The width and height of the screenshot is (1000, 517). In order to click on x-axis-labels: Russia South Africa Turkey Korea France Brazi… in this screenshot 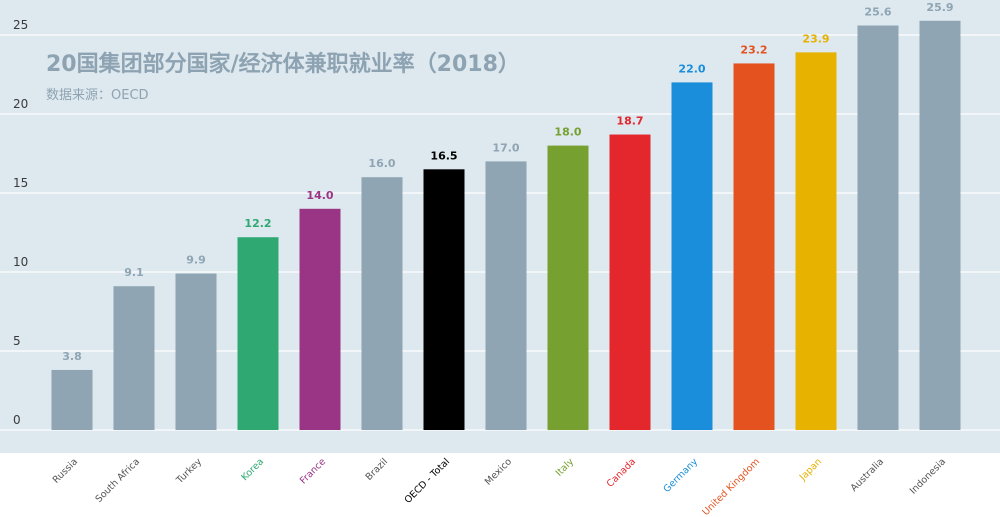, I will do `click(499, 486)`.